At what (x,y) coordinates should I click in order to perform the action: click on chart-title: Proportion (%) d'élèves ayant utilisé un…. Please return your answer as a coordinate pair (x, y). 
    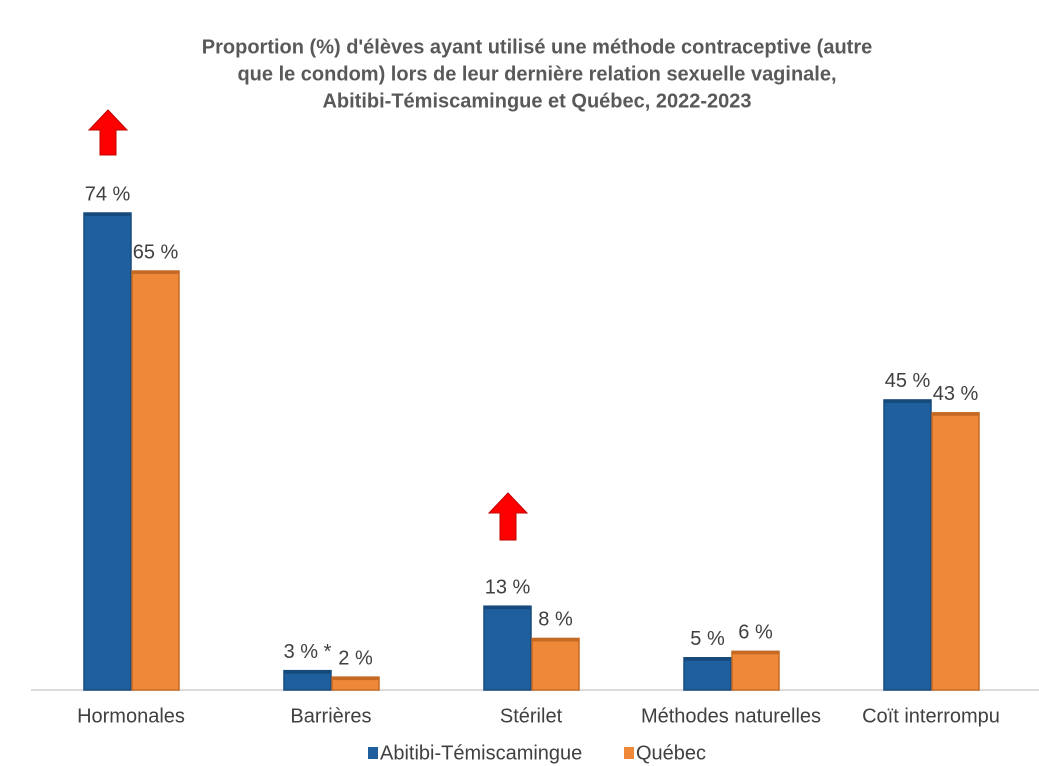
    Looking at the image, I should click on (537, 47).